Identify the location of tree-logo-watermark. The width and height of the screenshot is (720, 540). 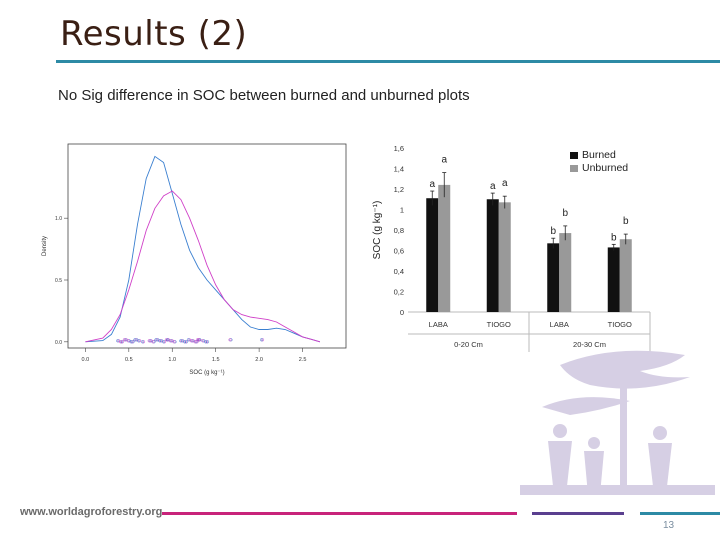
(617, 422).